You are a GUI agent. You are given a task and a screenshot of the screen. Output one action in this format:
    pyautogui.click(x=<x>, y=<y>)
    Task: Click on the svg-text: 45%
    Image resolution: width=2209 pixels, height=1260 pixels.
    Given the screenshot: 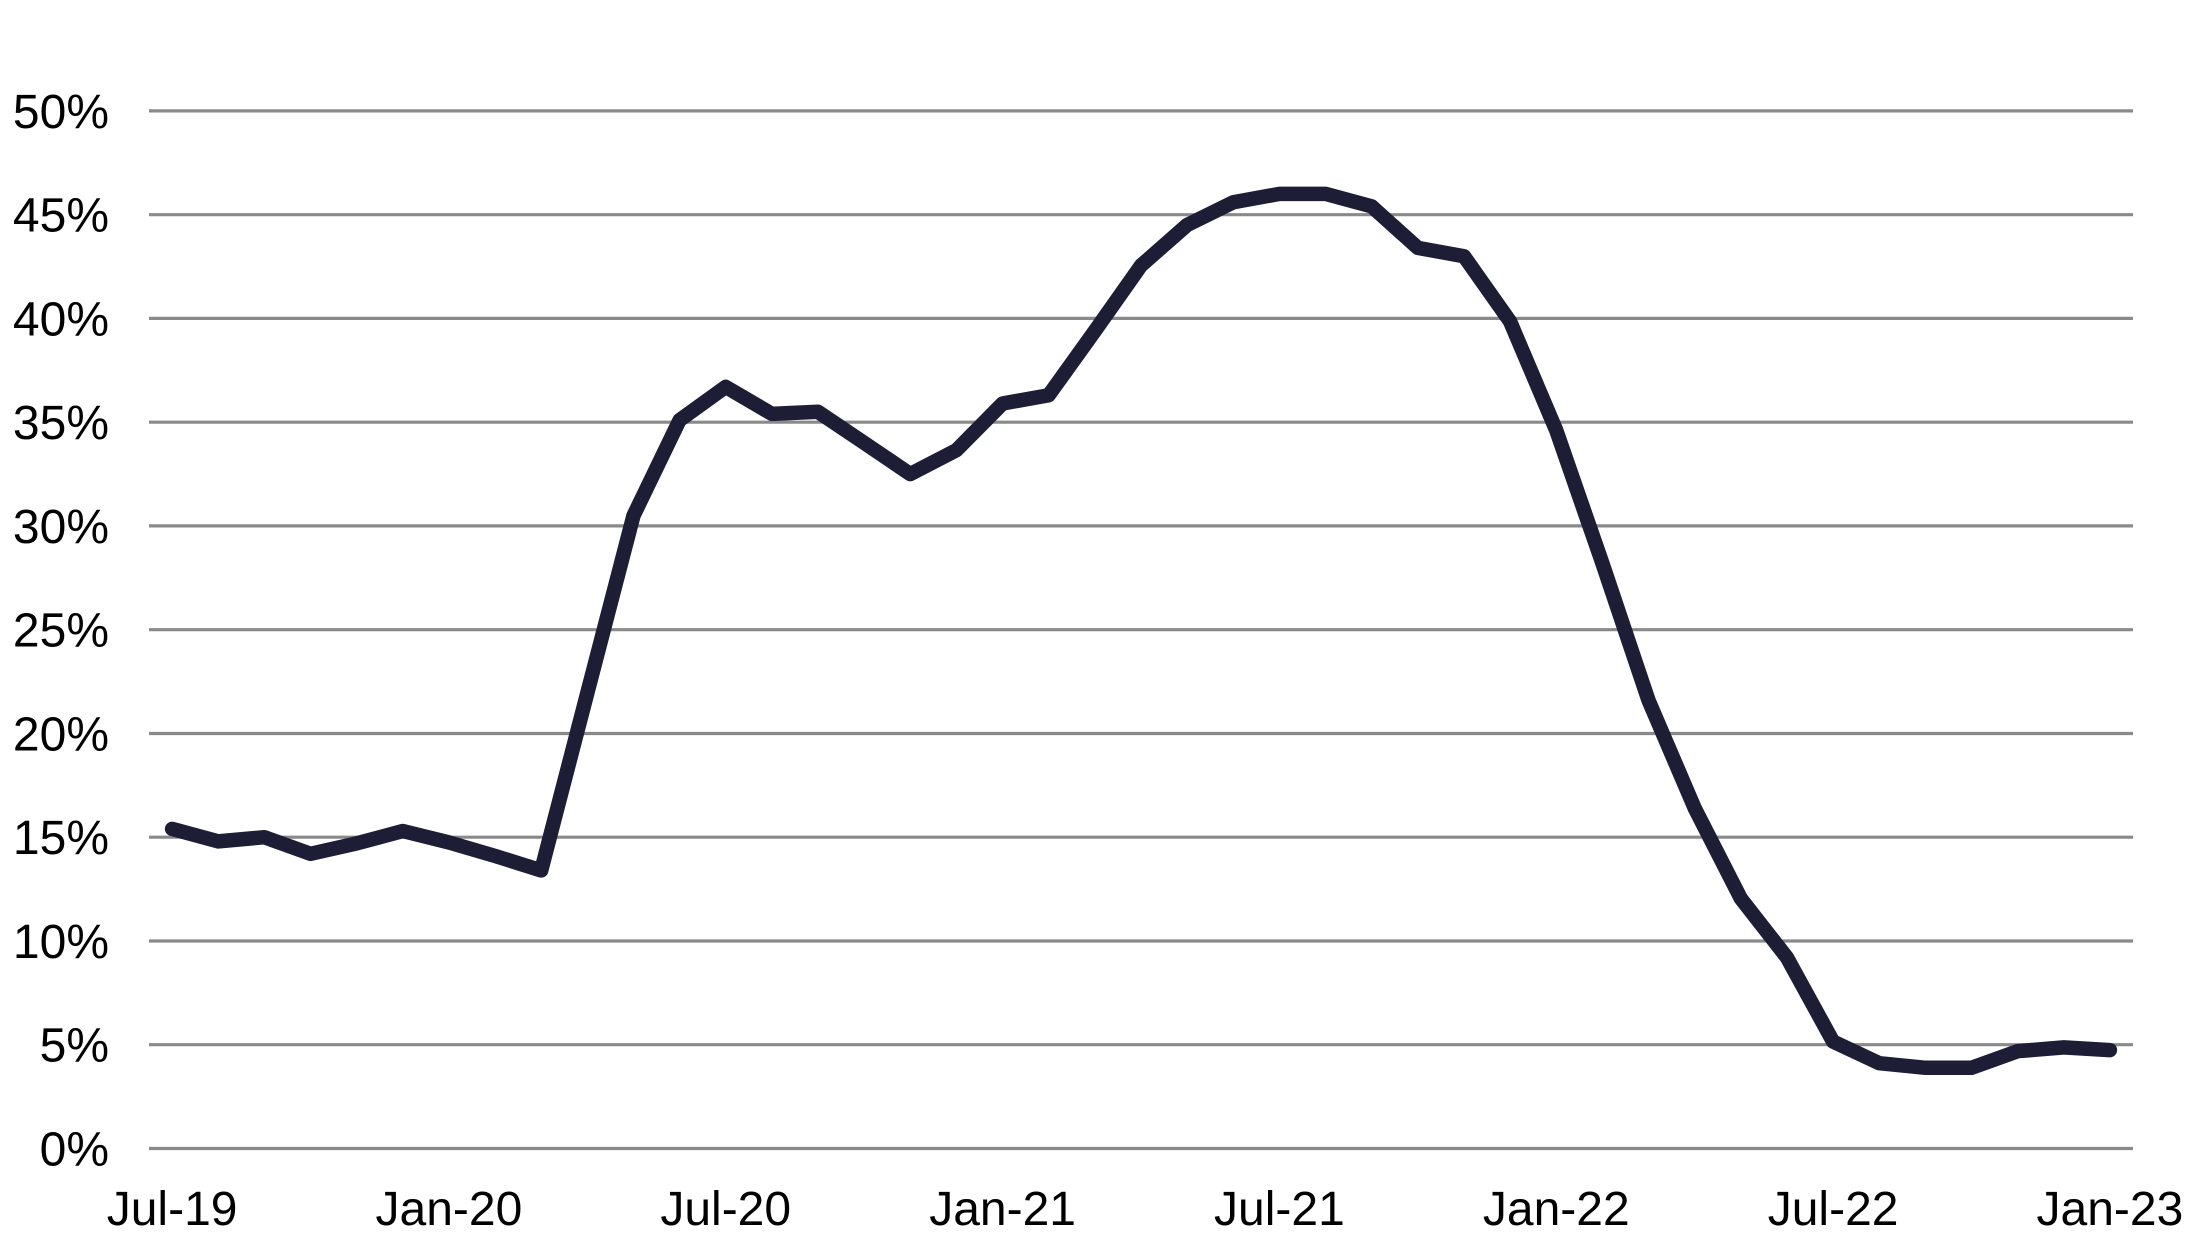 What is the action you would take?
    pyautogui.click(x=61, y=216)
    